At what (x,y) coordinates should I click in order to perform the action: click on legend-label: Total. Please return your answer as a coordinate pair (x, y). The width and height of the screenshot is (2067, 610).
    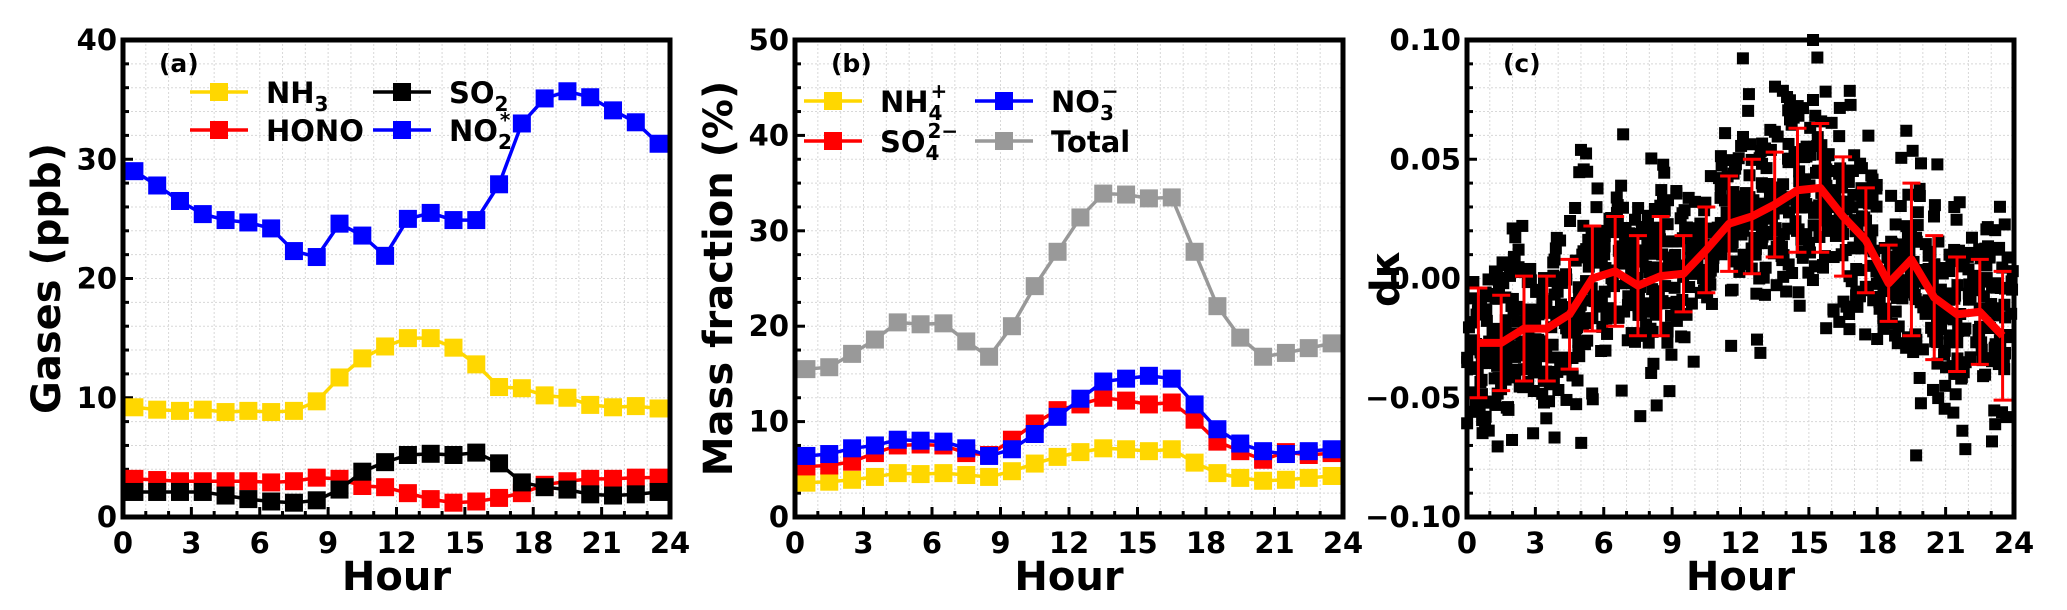
    Looking at the image, I should click on (1090, 142).